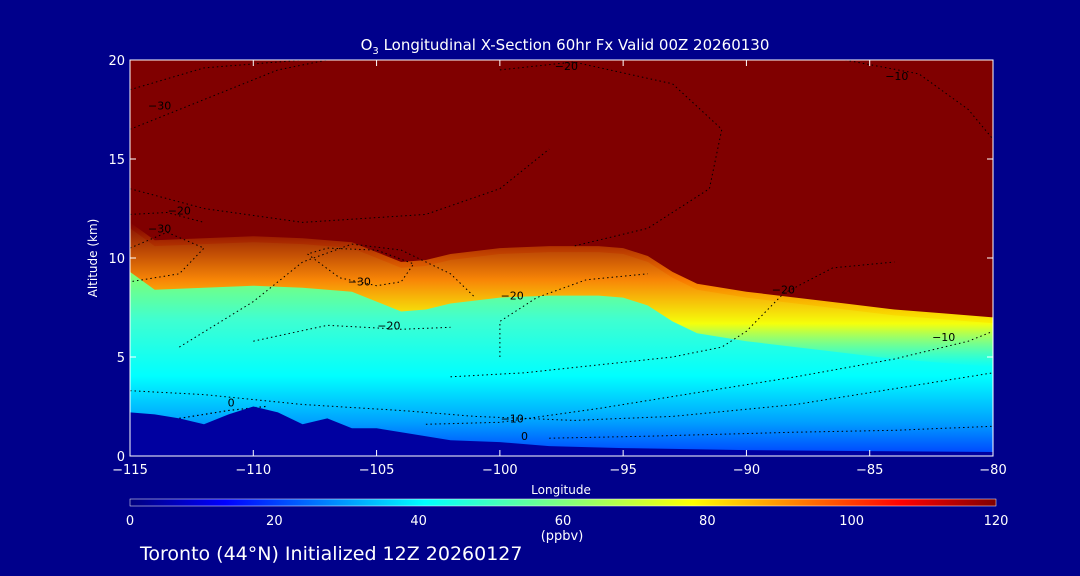 Image resolution: width=1080 pixels, height=576 pixels. Describe the element at coordinates (622, 470) in the screenshot. I see `x-tick-label: −95` at that location.